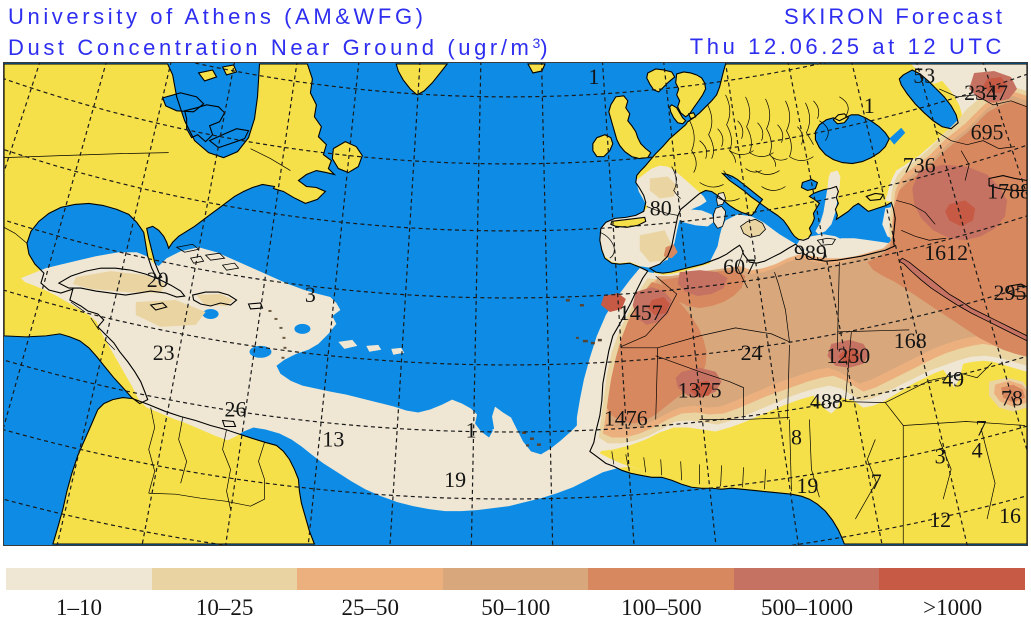 This screenshot has height=626, width=1031. What do you see at coordinates (810, 252) in the screenshot?
I see `svg-text: 989` at bounding box center [810, 252].